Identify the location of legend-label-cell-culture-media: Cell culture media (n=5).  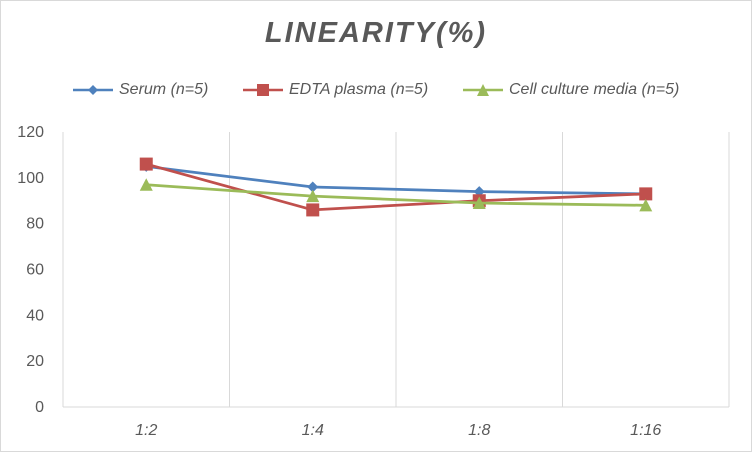
(594, 89).